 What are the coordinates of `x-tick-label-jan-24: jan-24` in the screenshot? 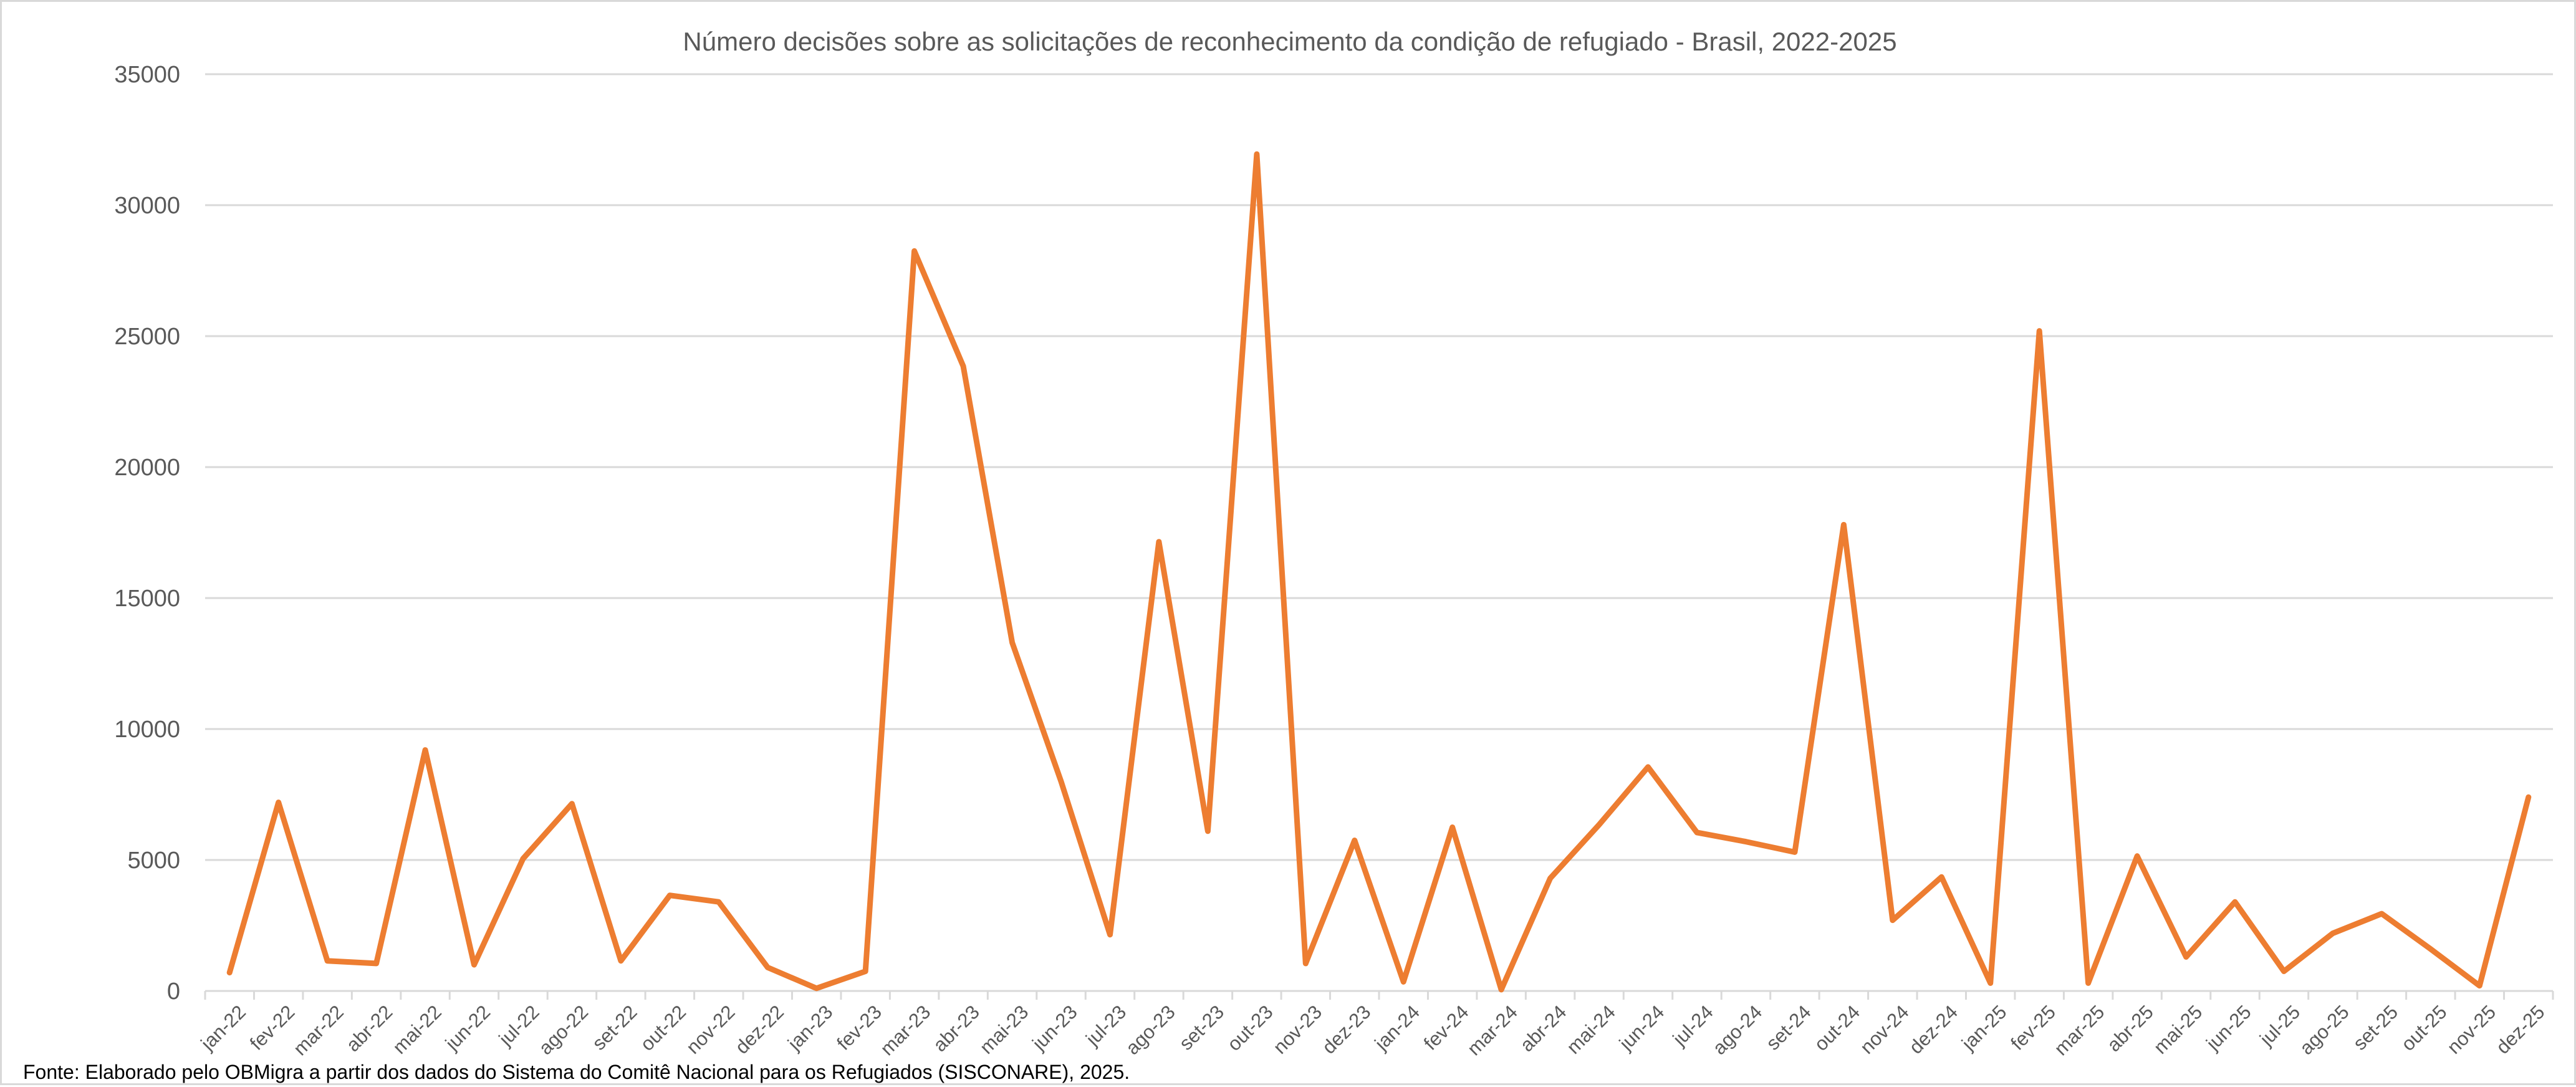 It's located at (1397, 1028).